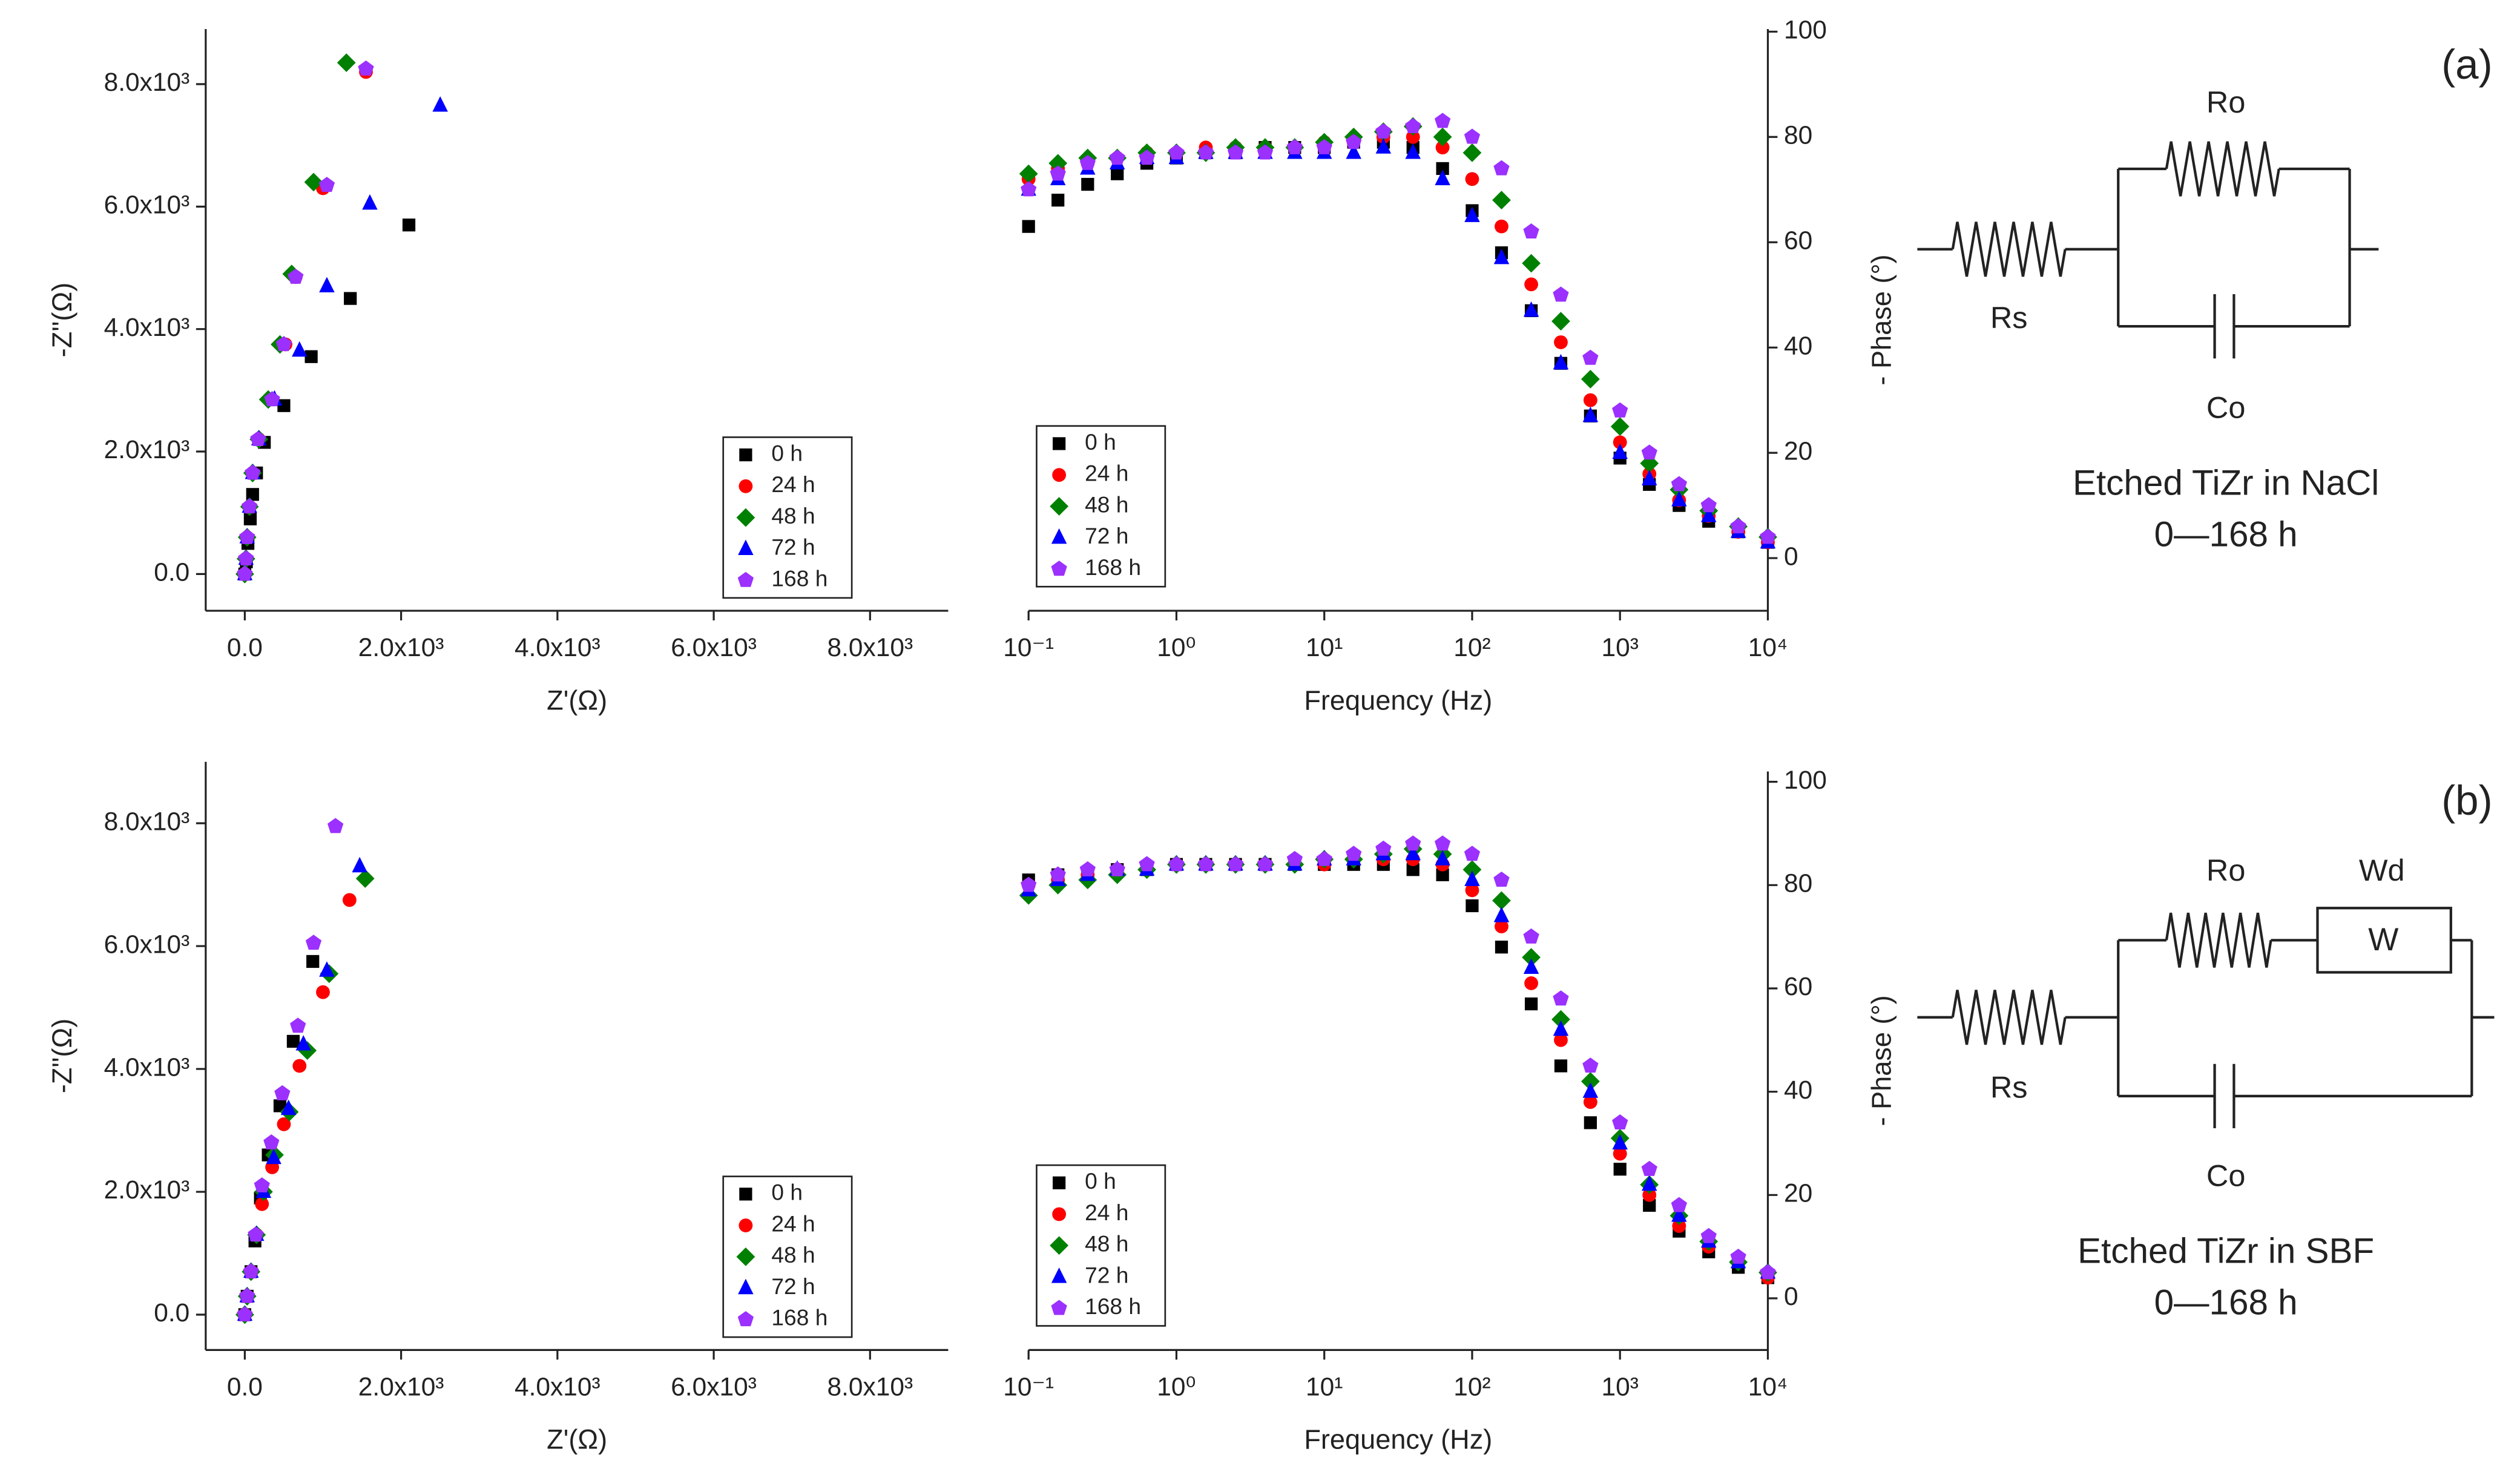 The image size is (2520, 1469). Describe the element at coordinates (245, 647) in the screenshot. I see `x-tick-label: 0.0` at that location.